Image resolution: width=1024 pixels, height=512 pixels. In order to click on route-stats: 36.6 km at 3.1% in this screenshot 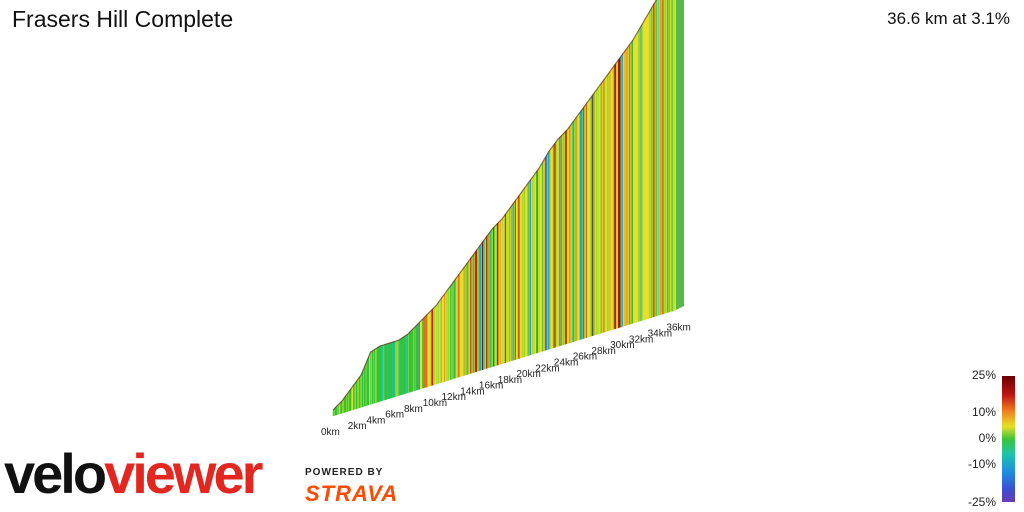, I will do `click(948, 18)`.